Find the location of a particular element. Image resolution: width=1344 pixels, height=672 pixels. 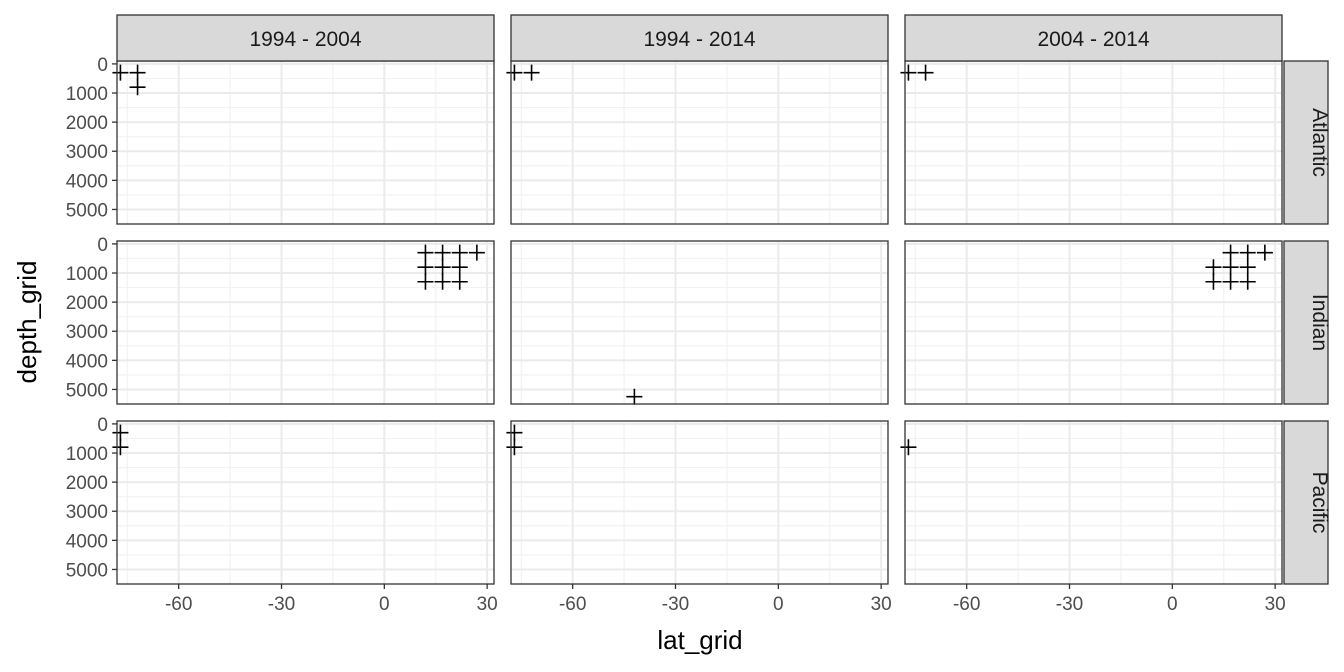

y-axis-atlantic: 0 1000 2000 3000 4000 5000 is located at coordinates (91, 138).